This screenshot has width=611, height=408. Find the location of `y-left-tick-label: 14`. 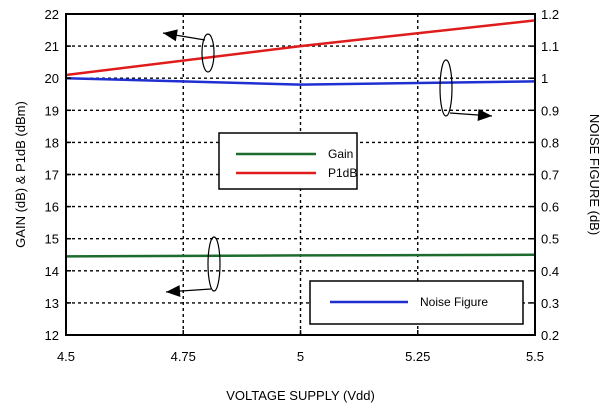

y-left-tick-label: 14 is located at coordinates (52, 271).